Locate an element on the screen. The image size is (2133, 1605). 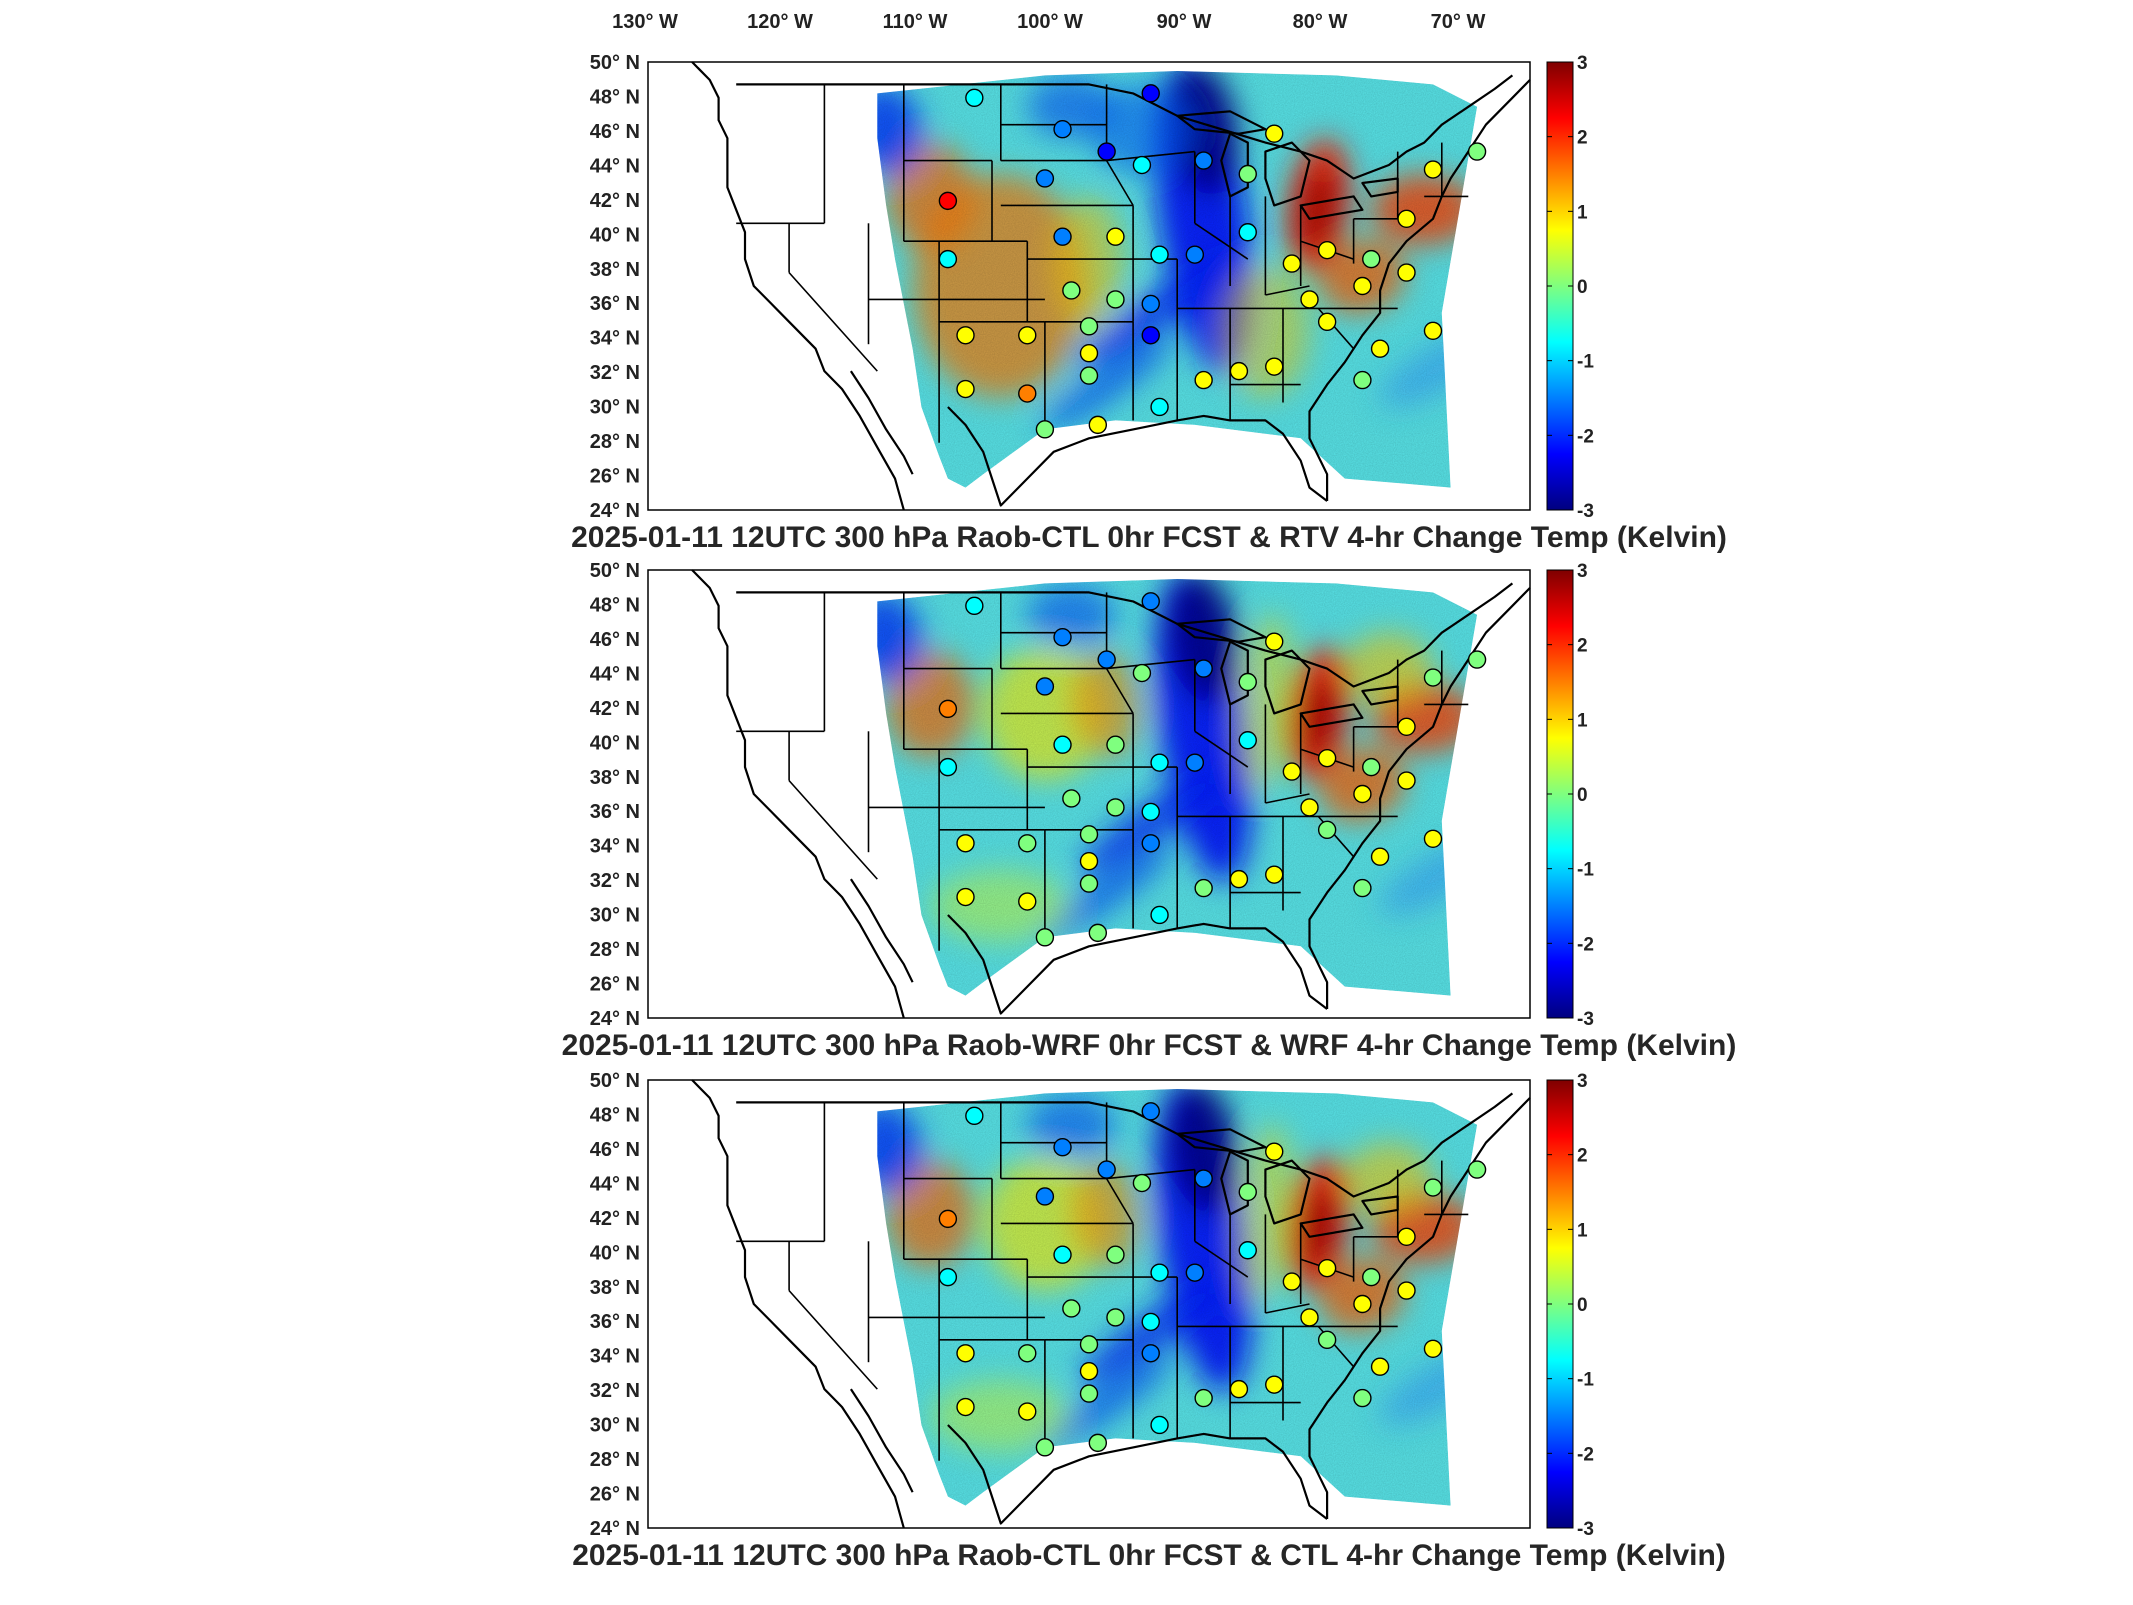
colorbar-tick-label: 3 is located at coordinates (1582, 571).